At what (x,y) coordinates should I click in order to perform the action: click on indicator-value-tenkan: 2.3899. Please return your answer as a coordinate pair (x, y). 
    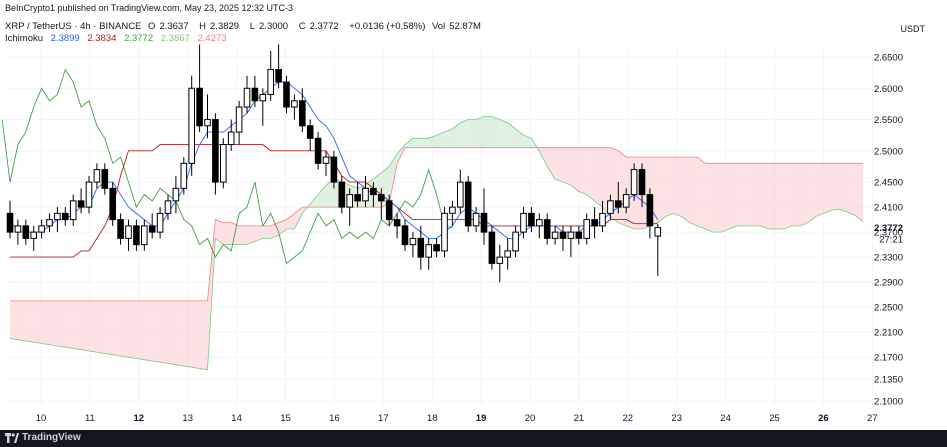
    Looking at the image, I should click on (65, 38).